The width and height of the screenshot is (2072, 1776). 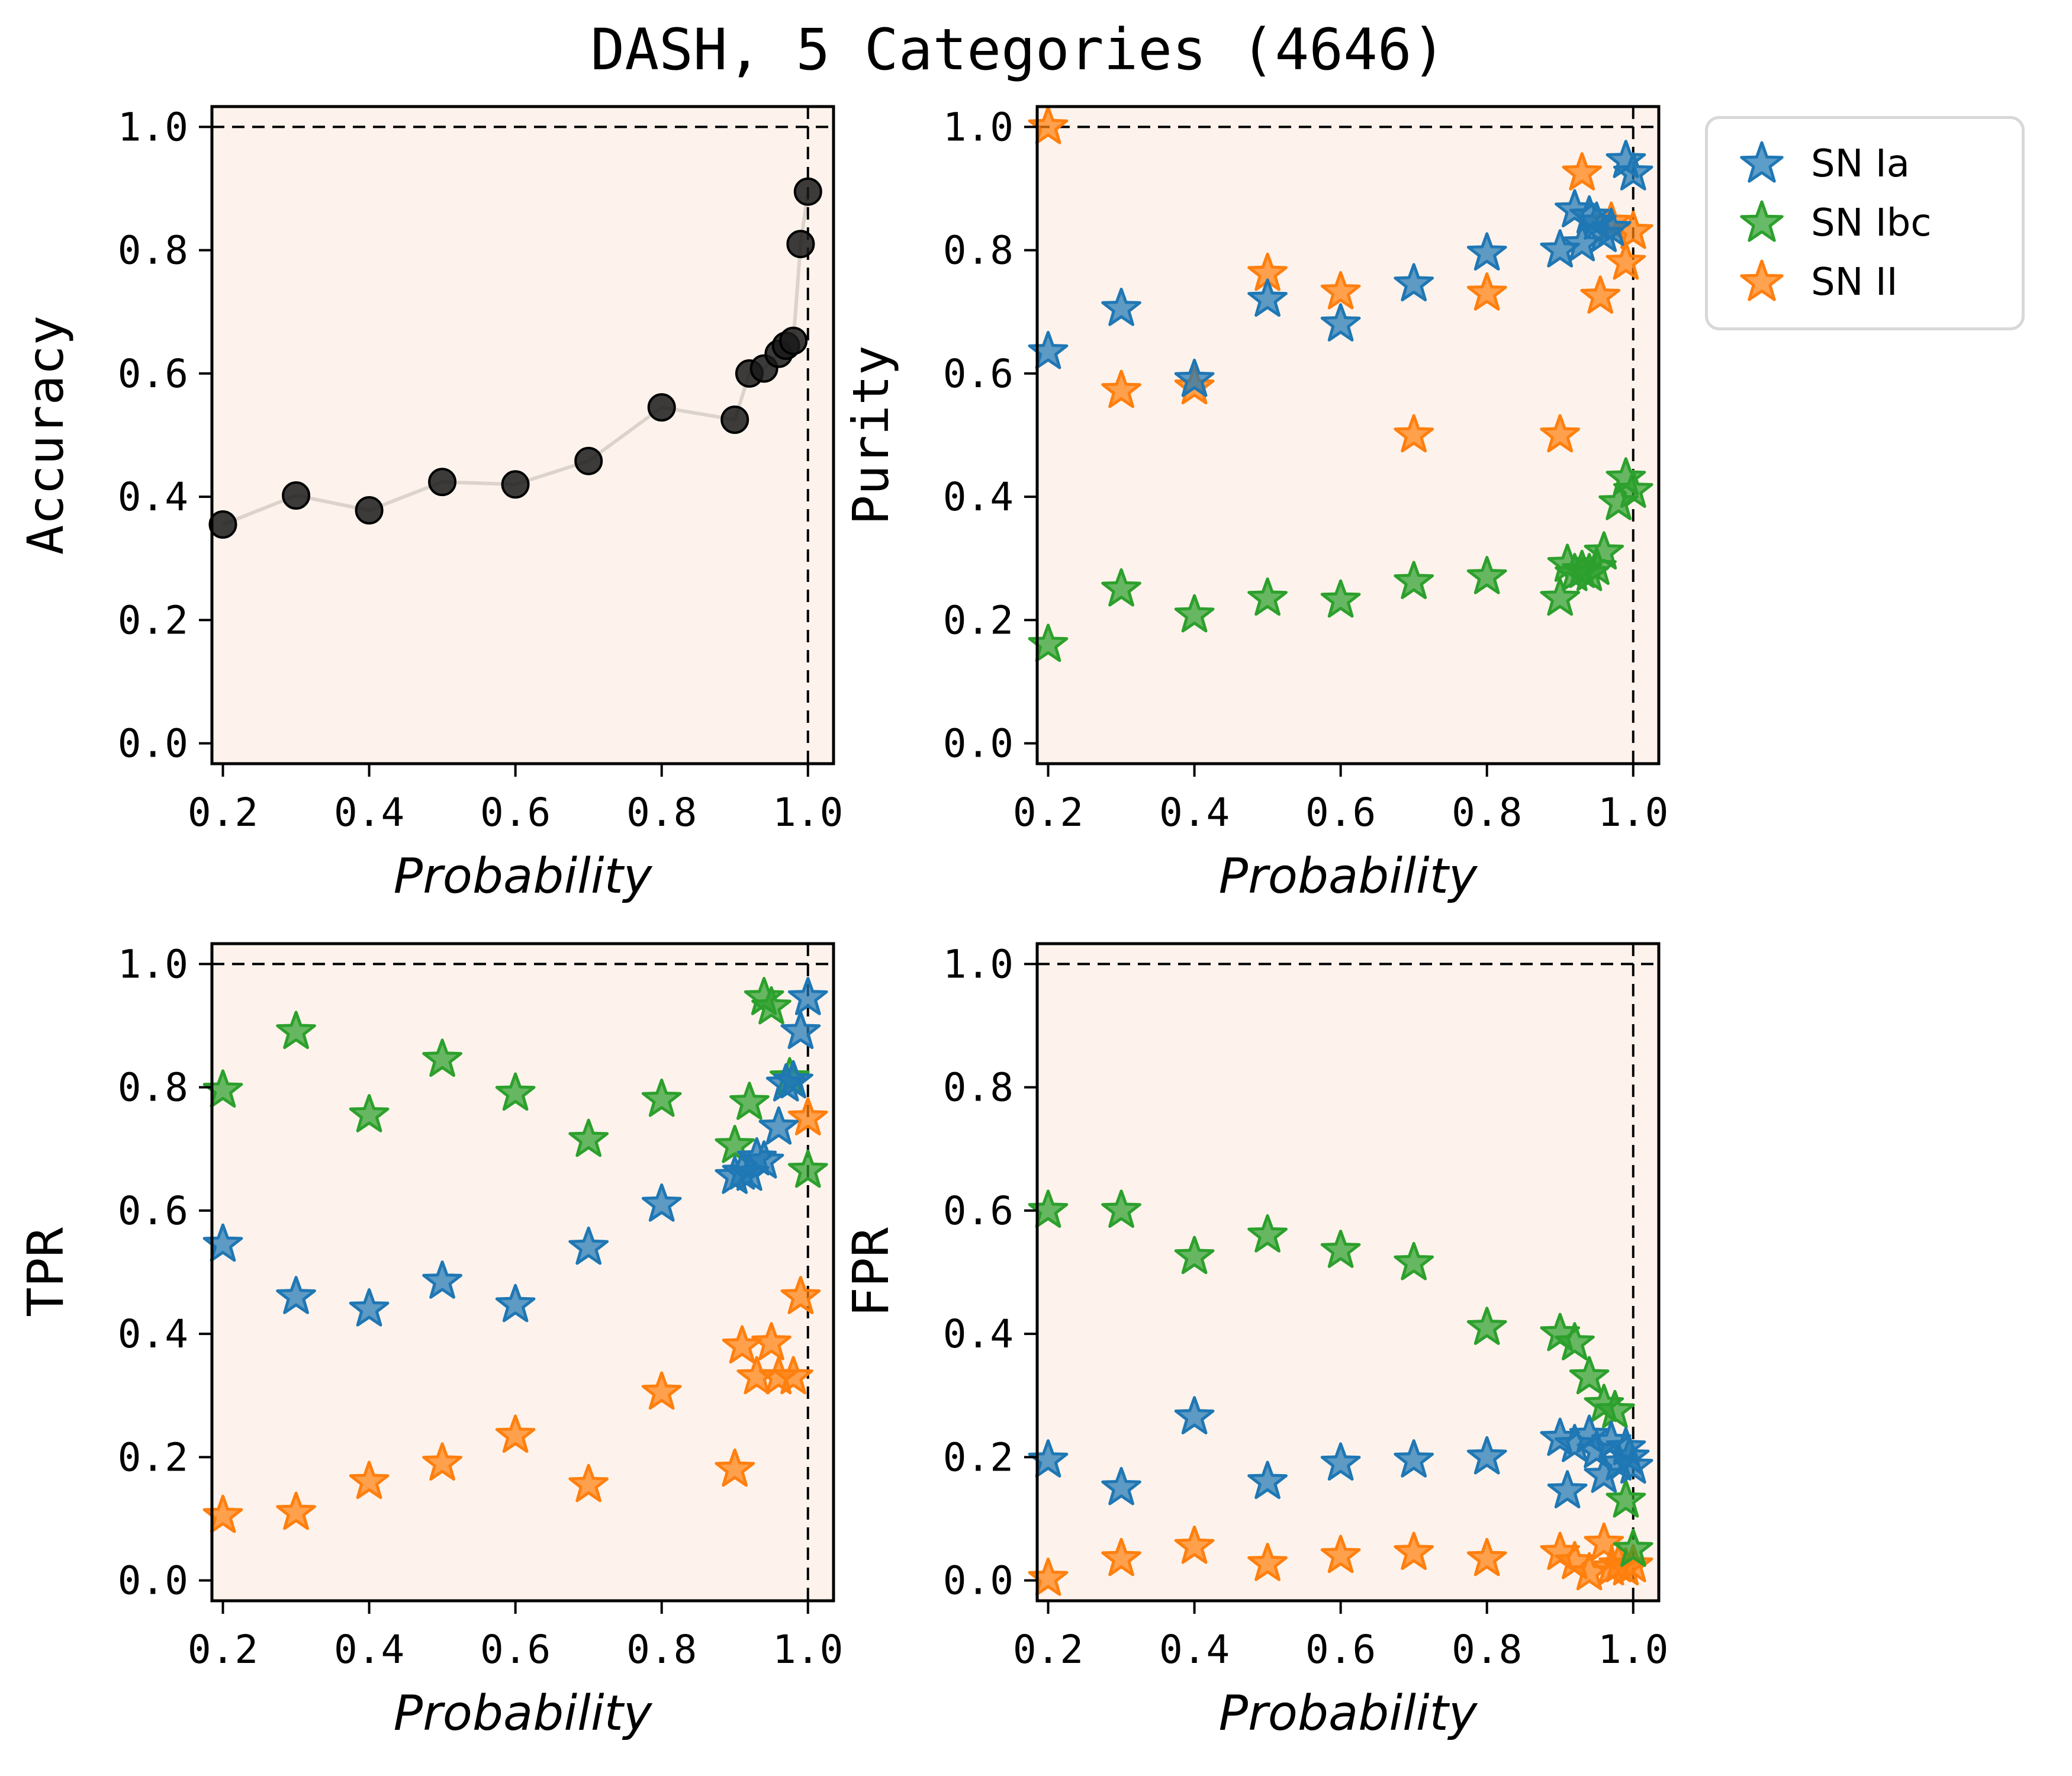 What do you see at coordinates (153, 127) in the screenshot?
I see `y-tick-label: 1.0` at bounding box center [153, 127].